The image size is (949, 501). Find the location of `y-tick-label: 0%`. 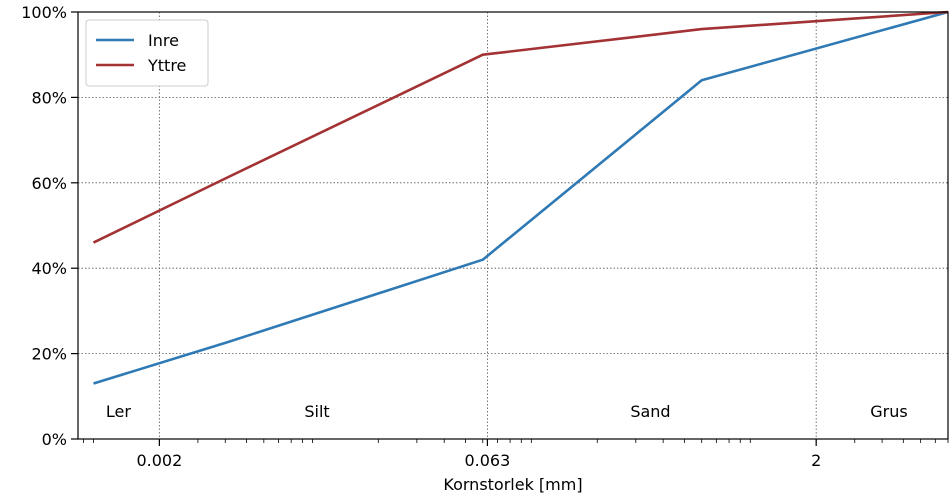

y-tick-label: 0% is located at coordinates (54, 439).